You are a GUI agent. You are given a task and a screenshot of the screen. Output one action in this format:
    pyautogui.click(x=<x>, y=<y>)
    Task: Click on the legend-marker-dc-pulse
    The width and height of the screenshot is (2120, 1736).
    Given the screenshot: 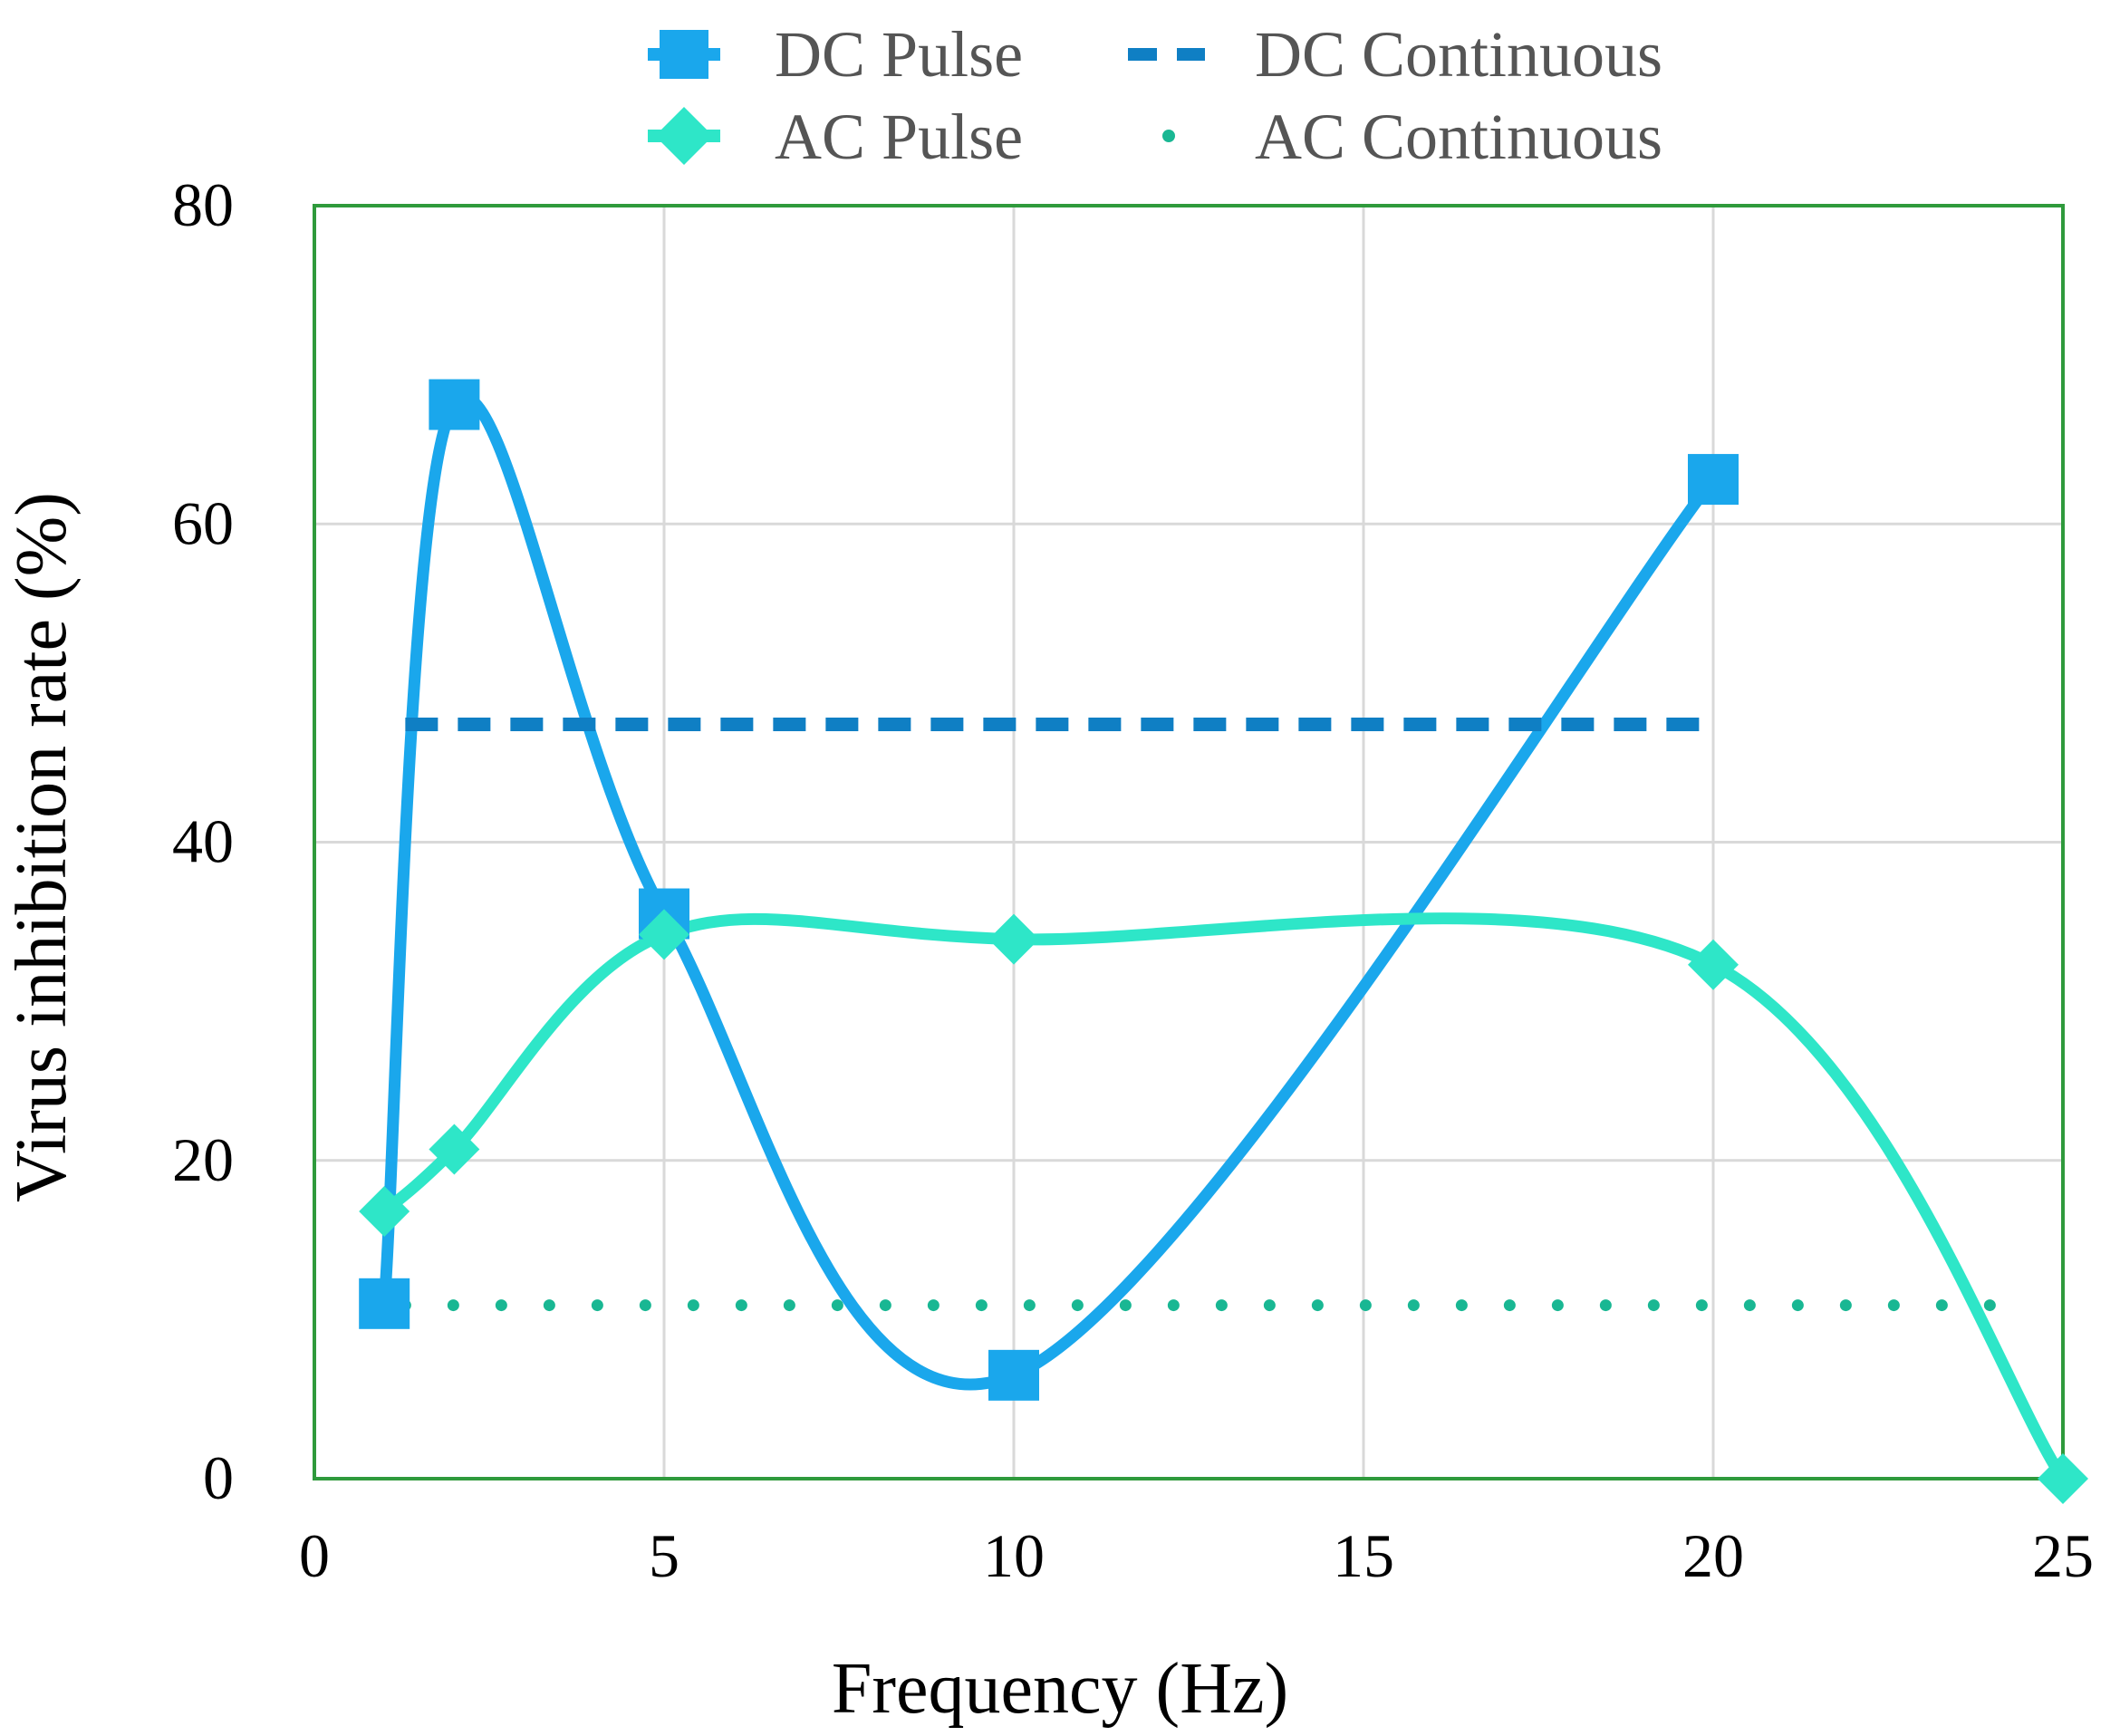 What is the action you would take?
    pyautogui.click(x=684, y=54)
    